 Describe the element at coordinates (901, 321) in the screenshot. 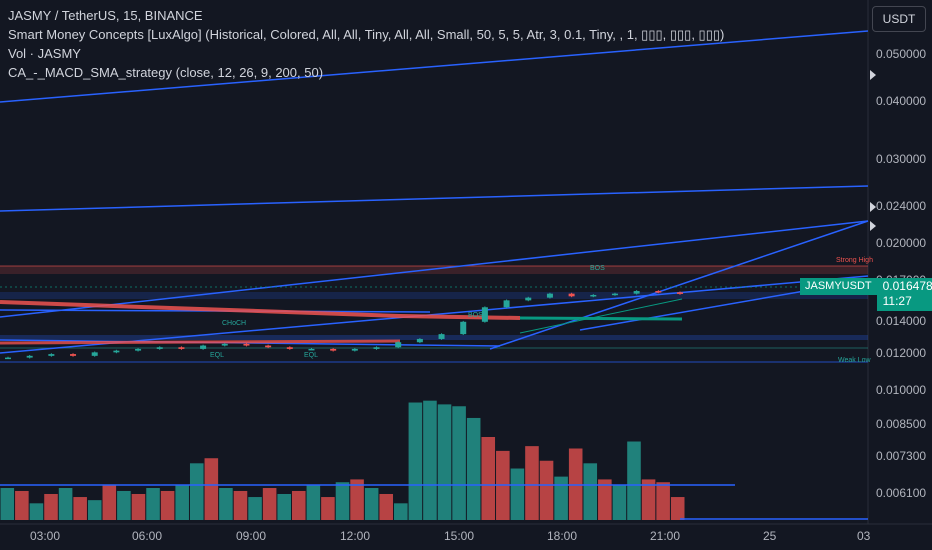

I see `price-label-6: 0.014000` at that location.